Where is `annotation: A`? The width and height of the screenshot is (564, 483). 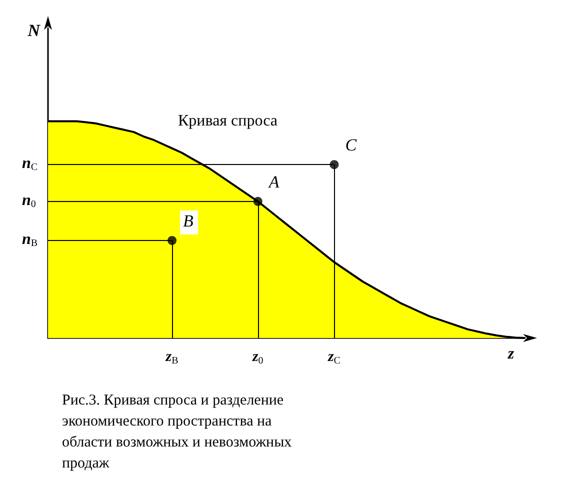
annotation: A is located at coordinates (274, 182).